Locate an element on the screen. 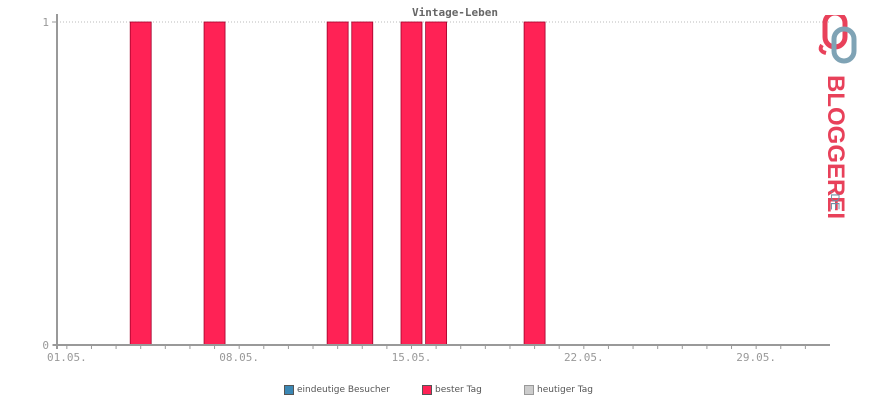 The width and height of the screenshot is (870, 400). x-tick-label-01.05.: 01.05. is located at coordinates (67, 357).